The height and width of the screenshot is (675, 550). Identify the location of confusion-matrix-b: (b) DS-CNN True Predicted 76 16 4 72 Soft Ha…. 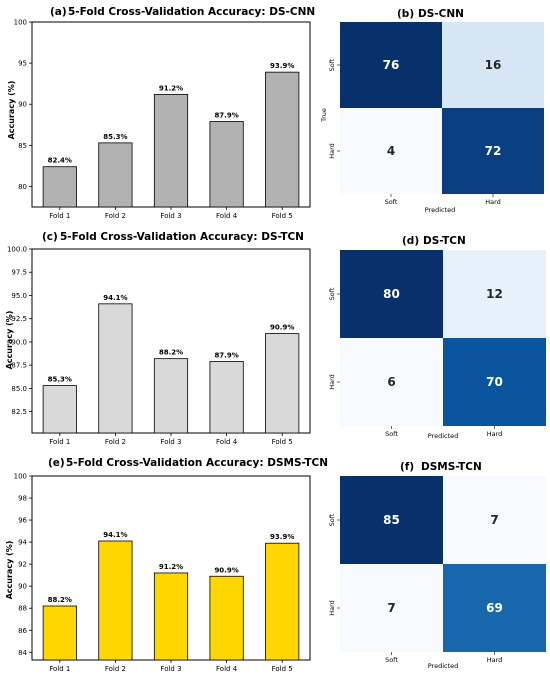
(432, 111).